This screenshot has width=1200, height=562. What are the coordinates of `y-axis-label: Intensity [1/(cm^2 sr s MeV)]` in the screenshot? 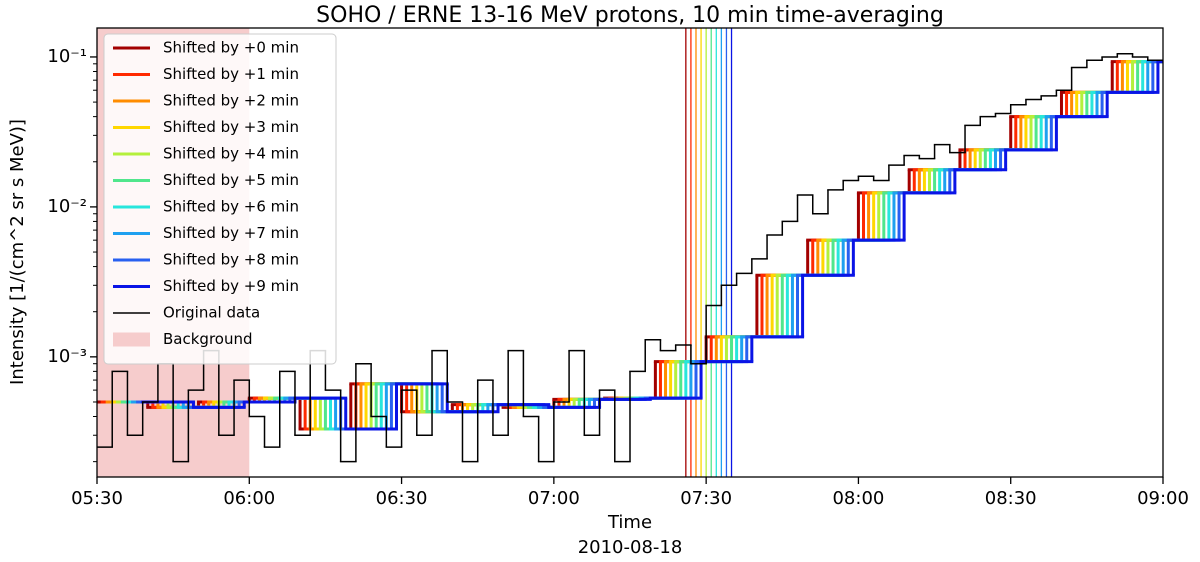 It's located at (17, 252).